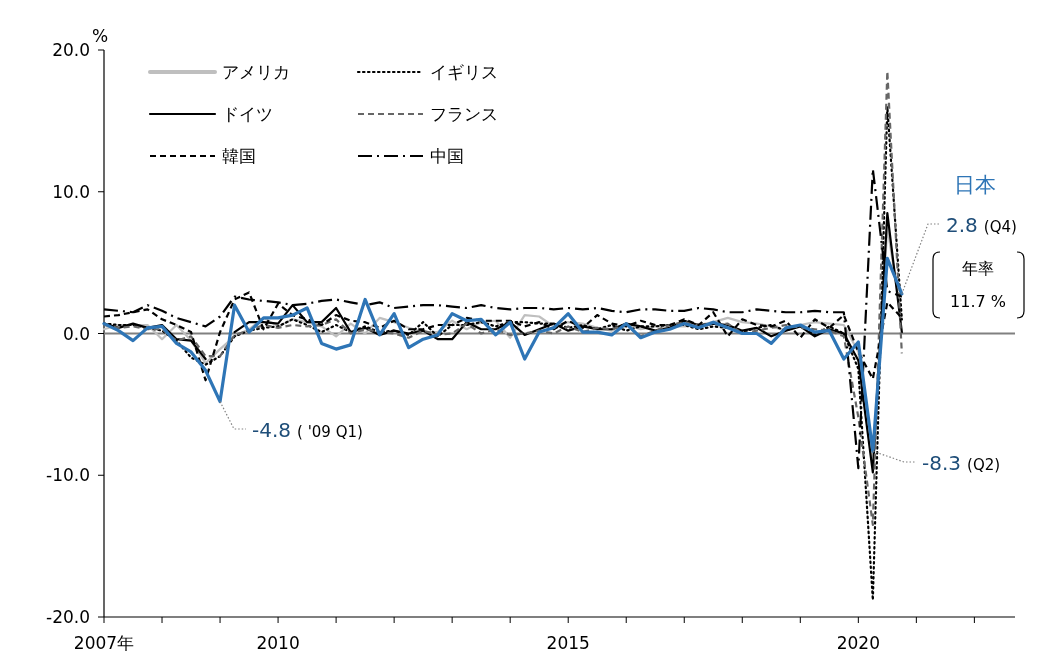 The width and height of the screenshot is (1058, 665). What do you see at coordinates (68, 617) in the screenshot?
I see `y-tick-label: -20.0` at bounding box center [68, 617].